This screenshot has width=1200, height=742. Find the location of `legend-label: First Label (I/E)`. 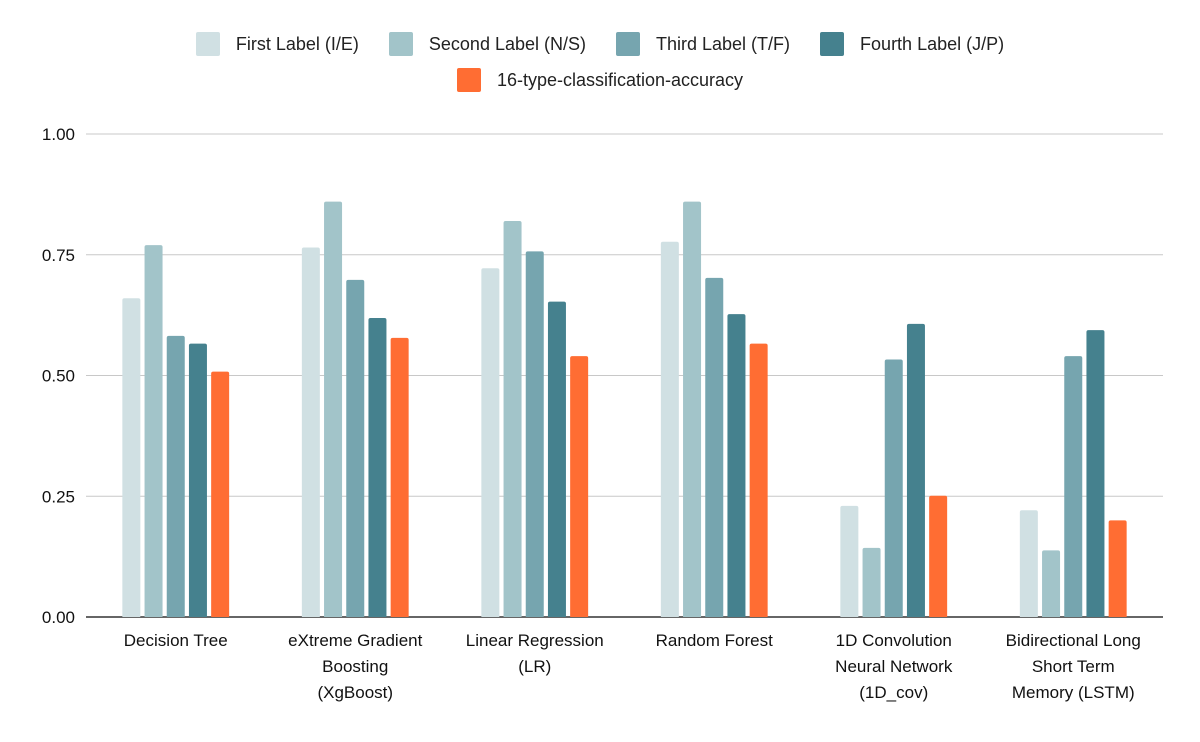

legend-label: First Label (I/E) is located at coordinates (297, 43).